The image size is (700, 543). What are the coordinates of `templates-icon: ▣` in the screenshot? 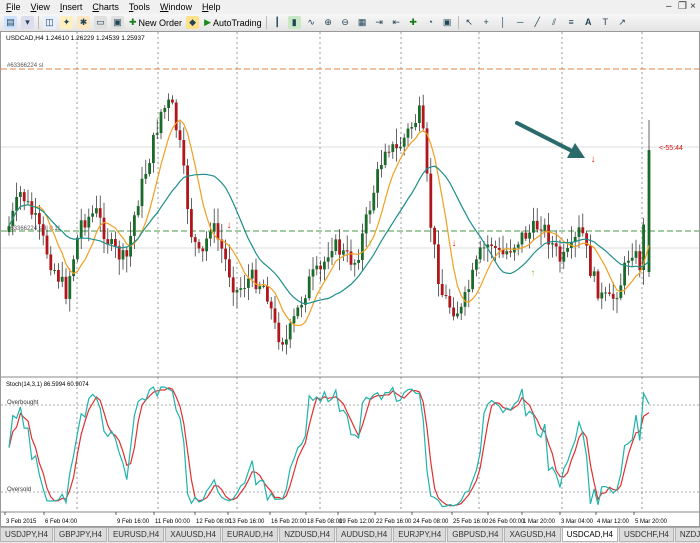 It's located at (447, 22).